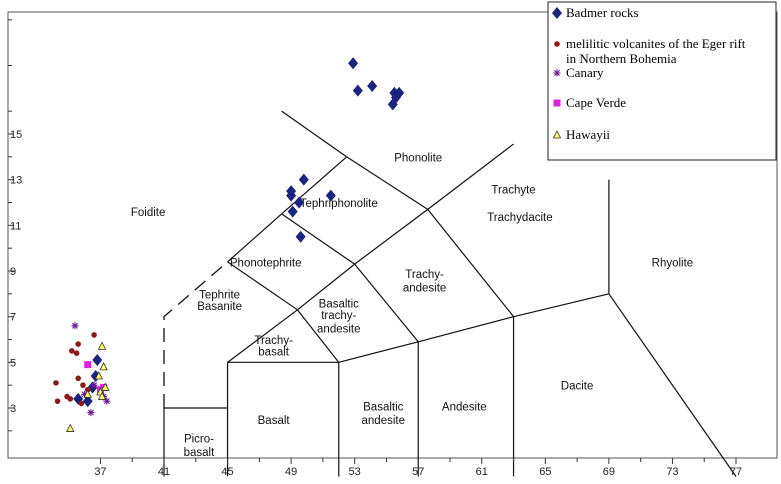 The height and width of the screenshot is (484, 781). I want to click on legend-label: Hawayii, so click(588, 134).